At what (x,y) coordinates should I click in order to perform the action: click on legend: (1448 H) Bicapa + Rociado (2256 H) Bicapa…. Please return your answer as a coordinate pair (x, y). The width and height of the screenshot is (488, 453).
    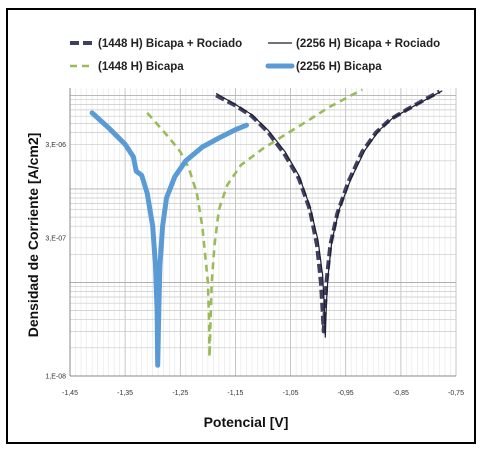
    Looking at the image, I should click on (255, 55).